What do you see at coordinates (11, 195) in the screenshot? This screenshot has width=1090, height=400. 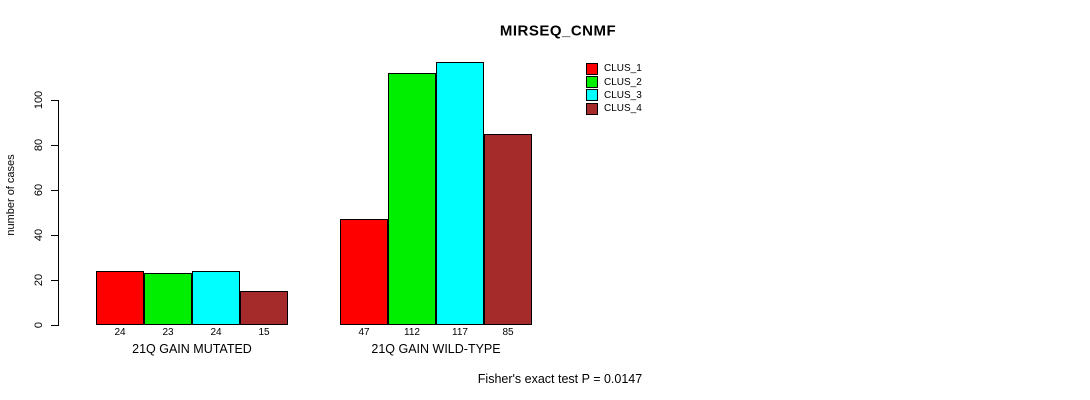 I see `y-axis-label: number of cases` at bounding box center [11, 195].